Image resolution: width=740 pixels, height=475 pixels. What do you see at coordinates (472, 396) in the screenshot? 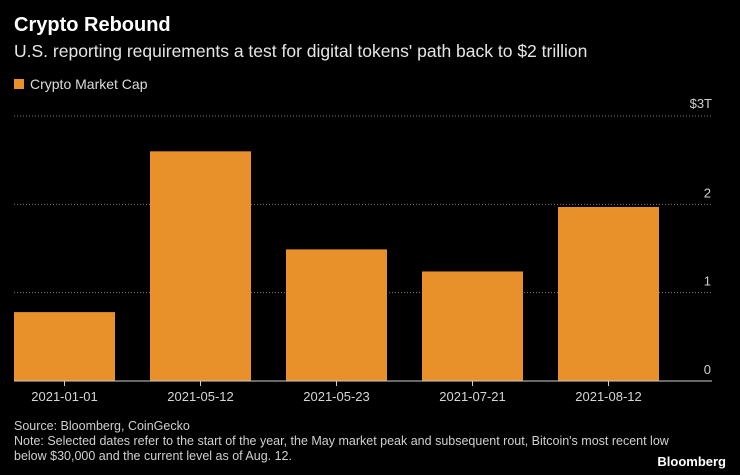
I see `x-tick-label: 2021-07-21` at bounding box center [472, 396].